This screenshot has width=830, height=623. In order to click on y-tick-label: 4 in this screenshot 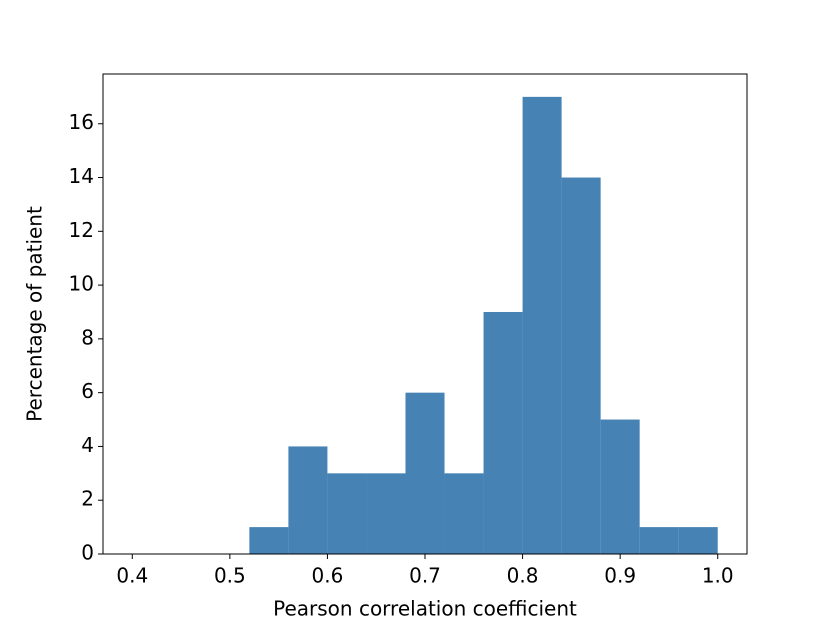, I will do `click(87, 445)`.